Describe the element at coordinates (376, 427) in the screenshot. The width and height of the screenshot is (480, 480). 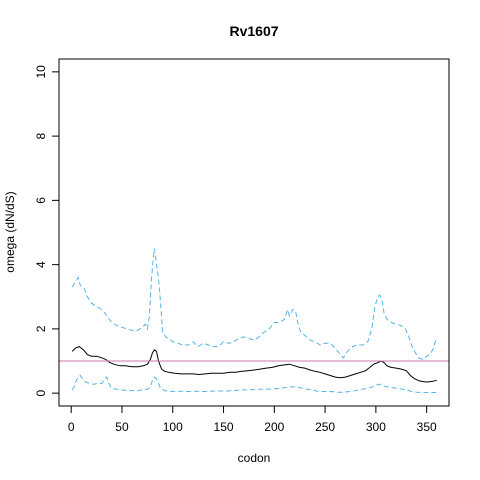
I see `x-tick-label: 300` at that location.